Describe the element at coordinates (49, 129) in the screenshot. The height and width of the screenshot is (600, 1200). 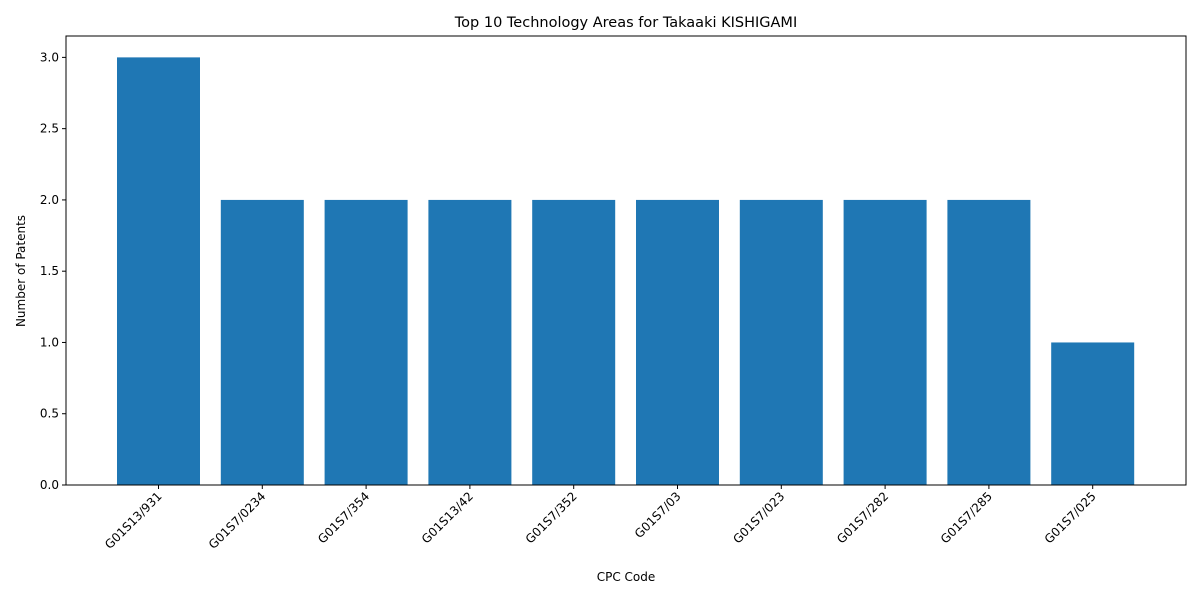
I see `y-tick-label: 2.5` at that location.